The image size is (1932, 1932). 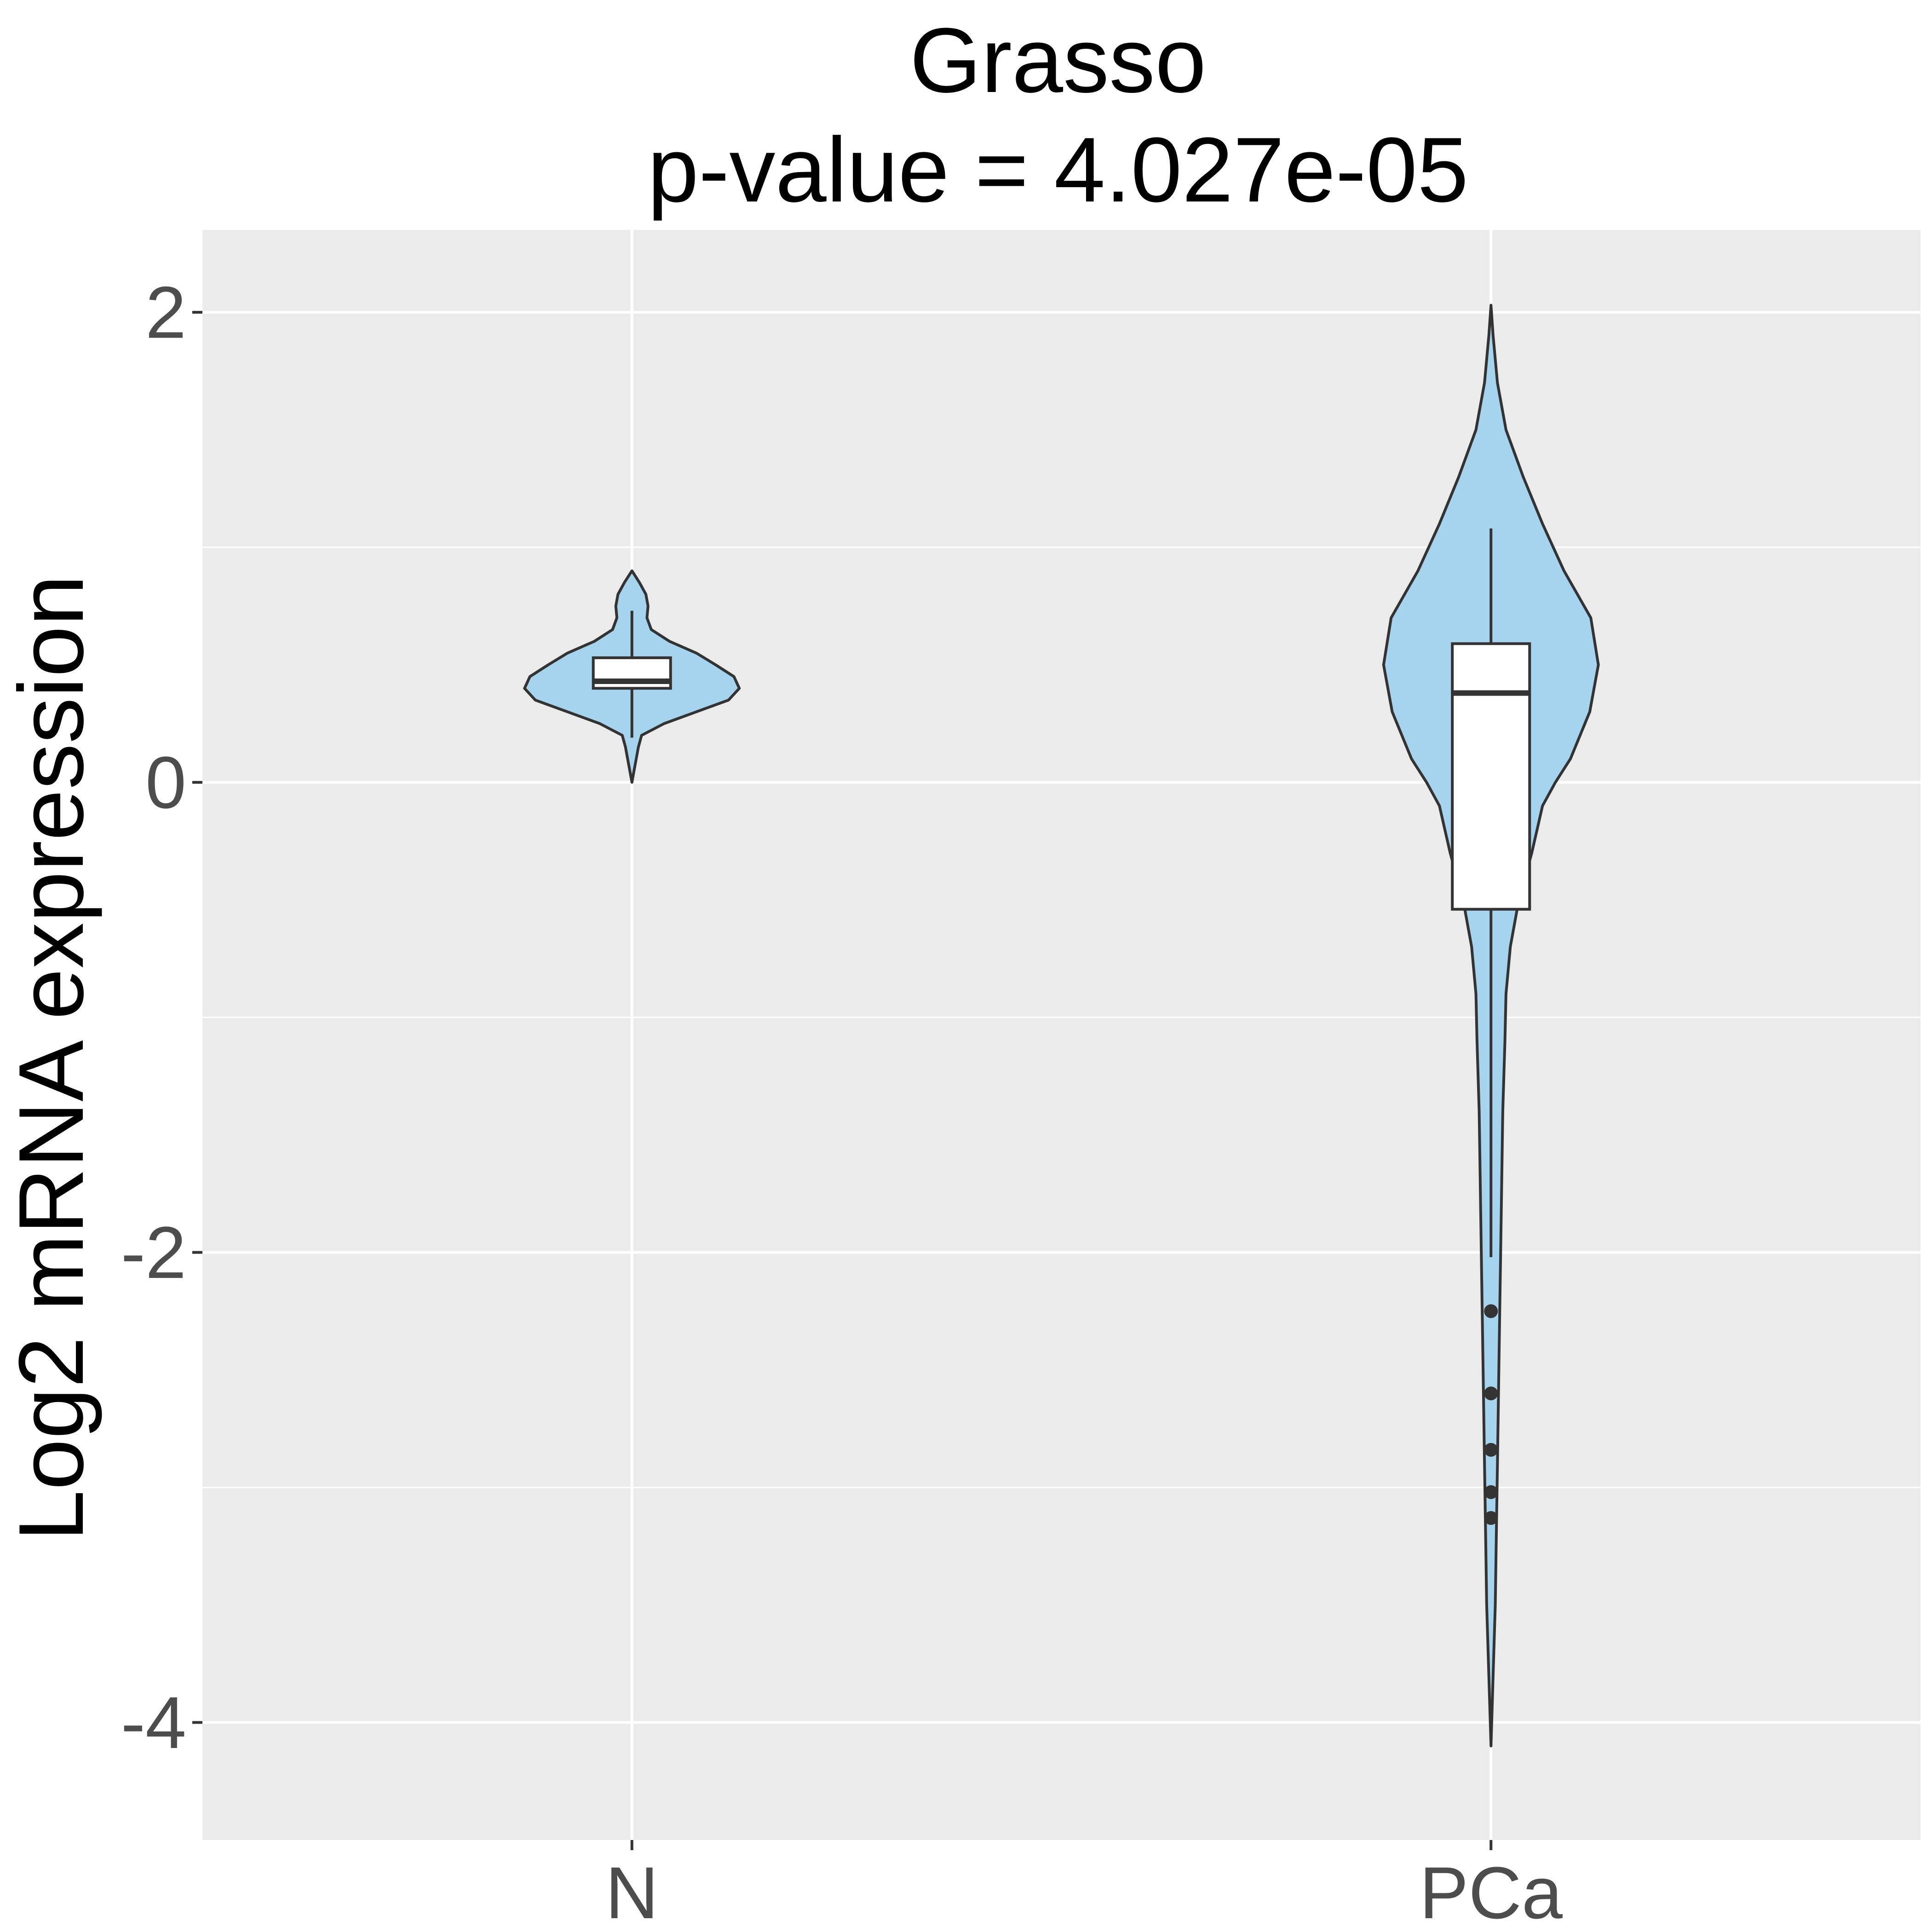 What do you see at coordinates (165, 312) in the screenshot?
I see `y-tick-label: 2` at bounding box center [165, 312].